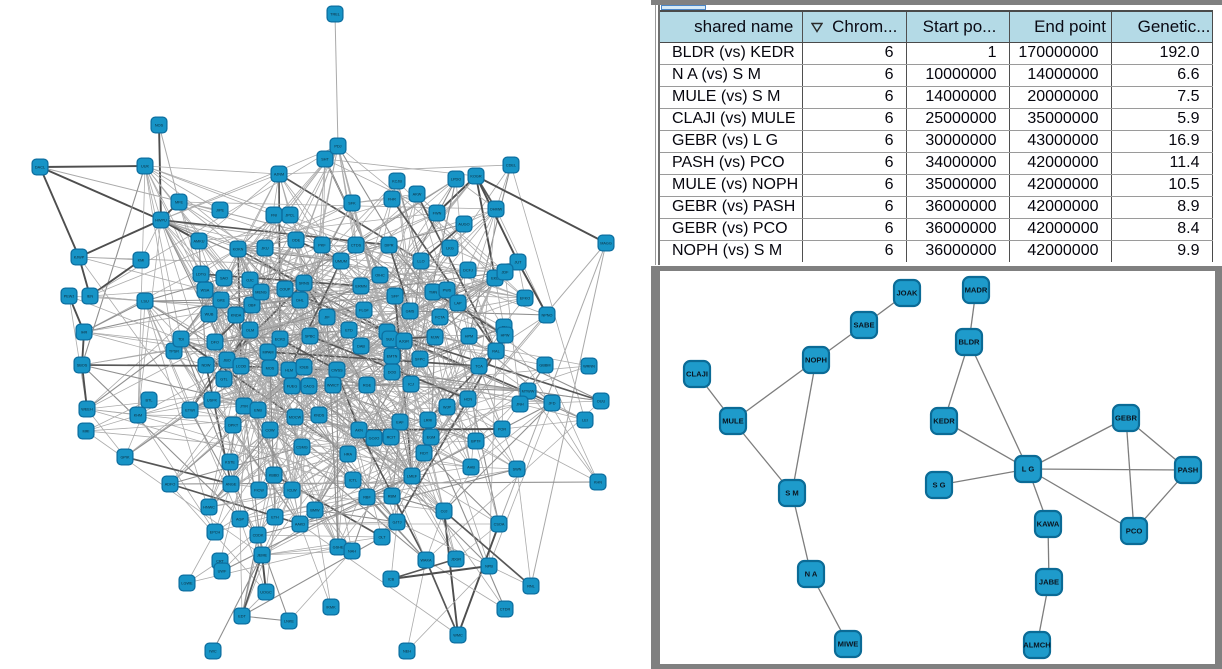  Describe the element at coordinates (205, 291) in the screenshot. I see `svg-text: WSA` at that location.